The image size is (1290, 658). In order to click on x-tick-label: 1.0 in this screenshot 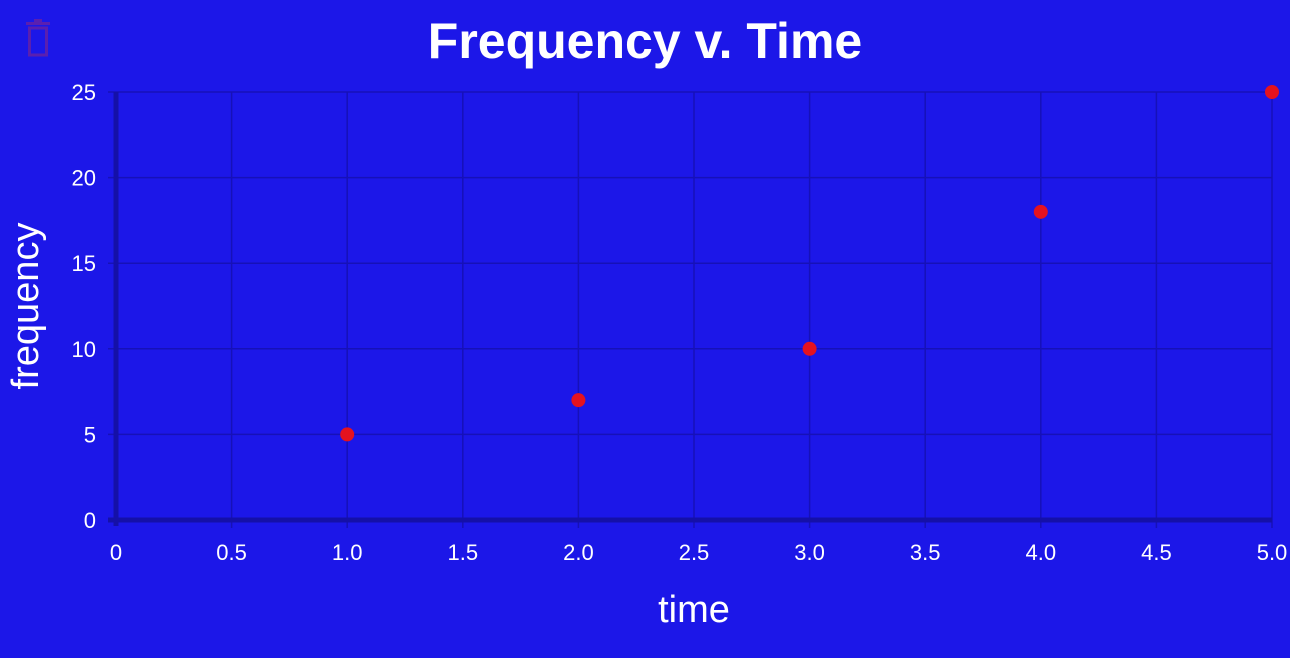, I will do `click(347, 552)`.